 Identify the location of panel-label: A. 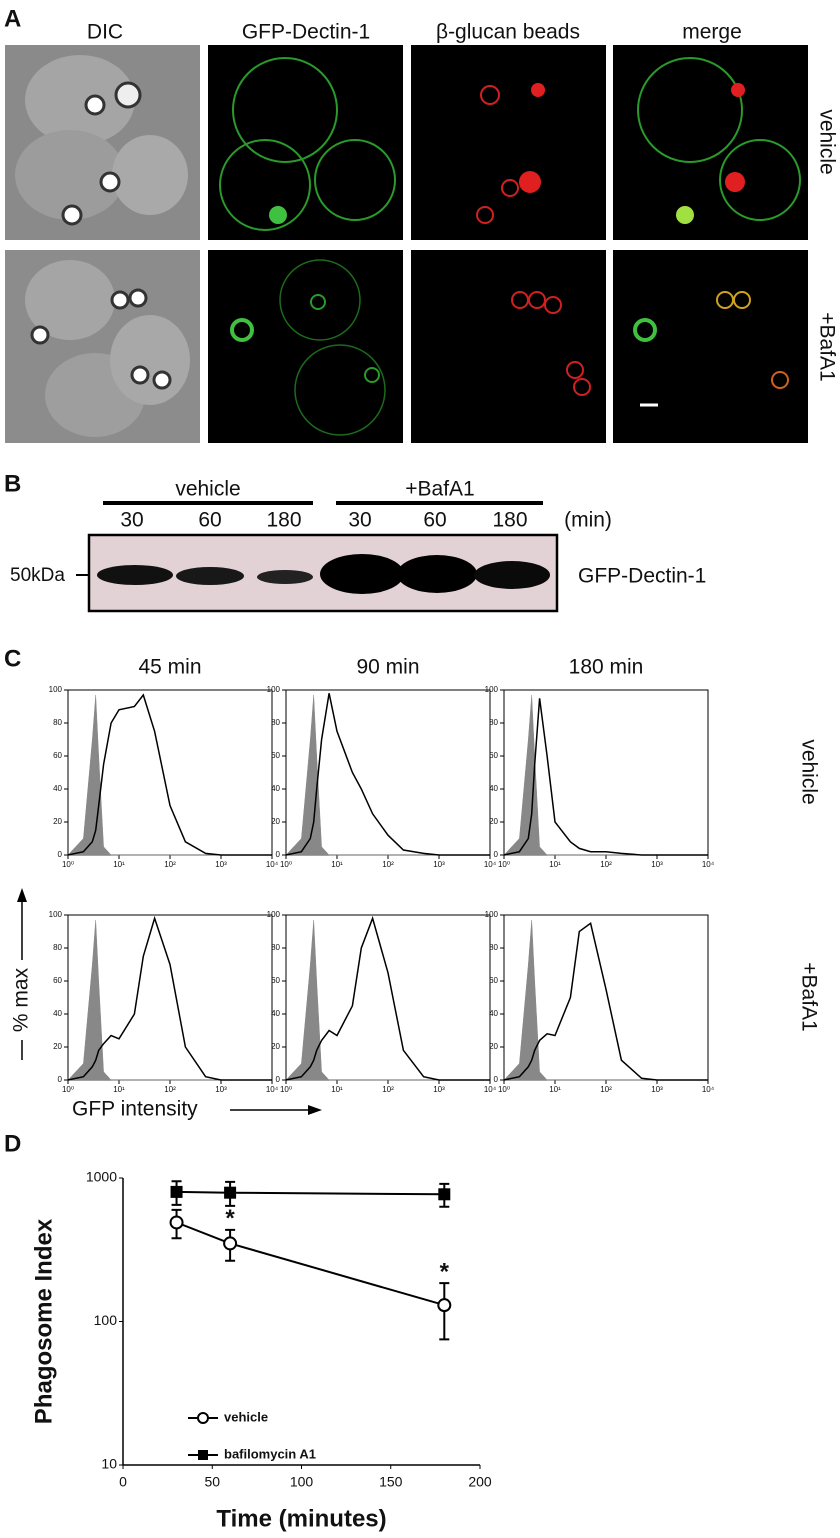
(12, 18).